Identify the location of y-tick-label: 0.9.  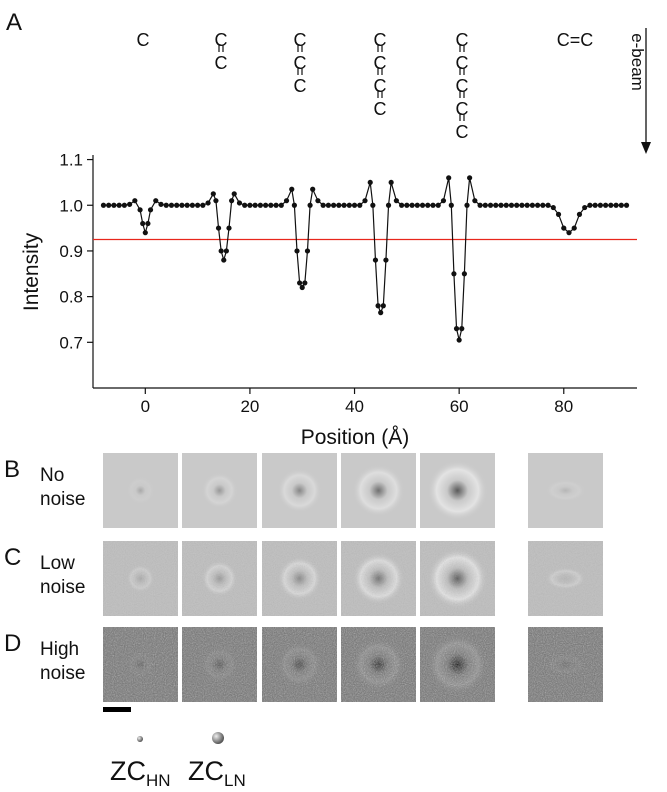
(71, 251).